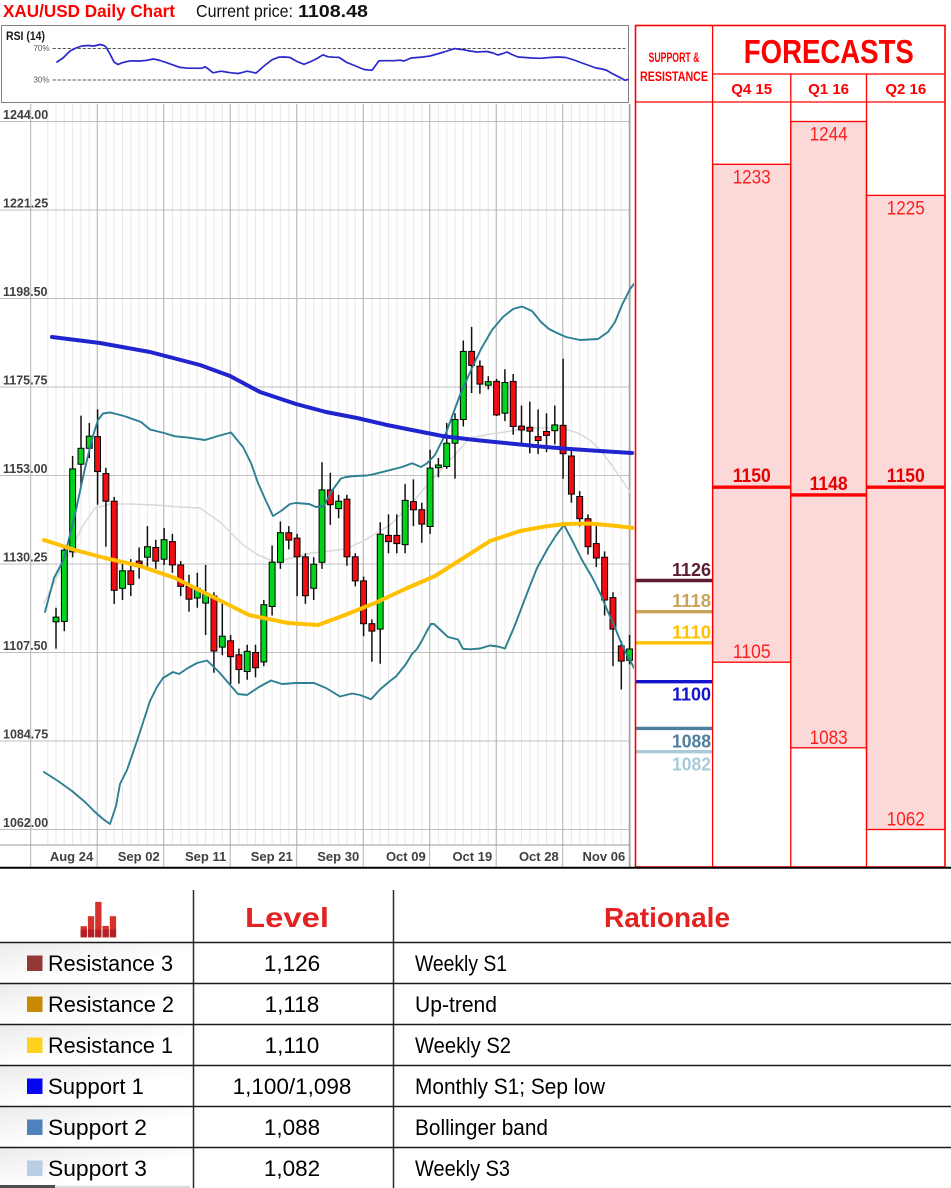 This screenshot has width=951, height=1188. Describe the element at coordinates (829, 484) in the screenshot. I see `svg-text: 1148` at that location.